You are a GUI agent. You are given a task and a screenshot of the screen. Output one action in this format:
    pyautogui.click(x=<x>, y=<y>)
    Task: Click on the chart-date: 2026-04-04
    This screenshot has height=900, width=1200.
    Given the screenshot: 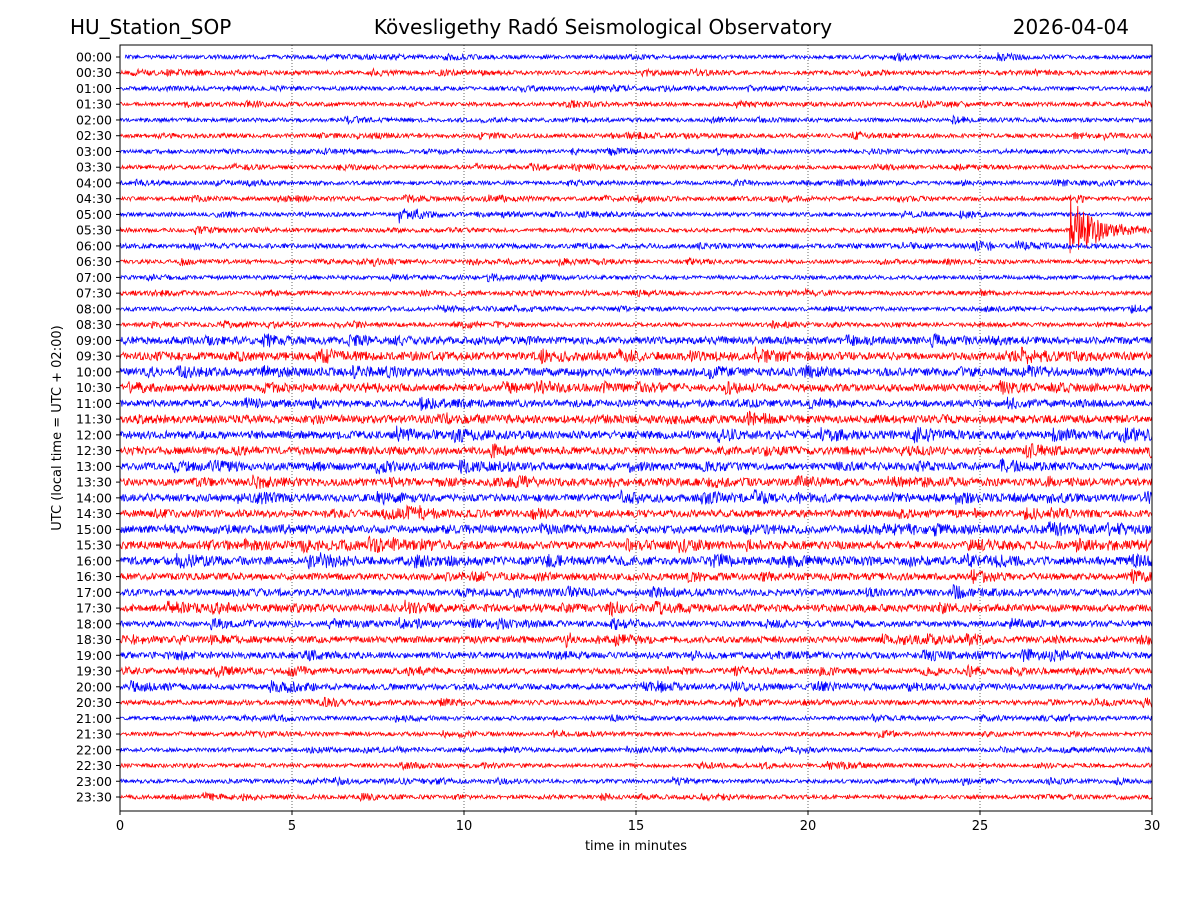 What is the action you would take?
    pyautogui.click(x=1070, y=27)
    